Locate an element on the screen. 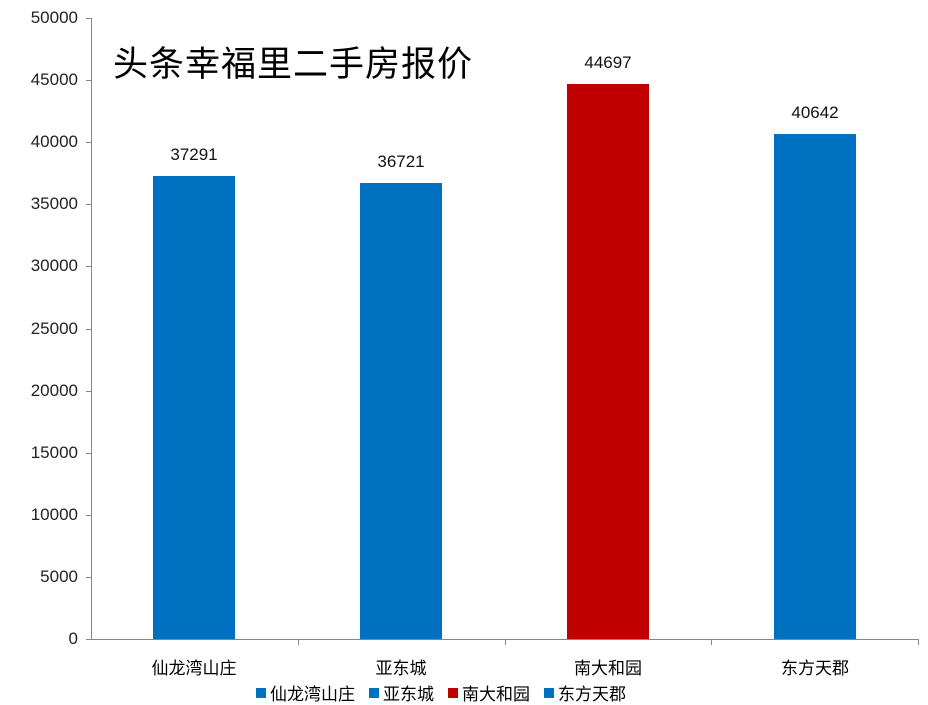  legend-label: 东方天郡 is located at coordinates (592, 695).